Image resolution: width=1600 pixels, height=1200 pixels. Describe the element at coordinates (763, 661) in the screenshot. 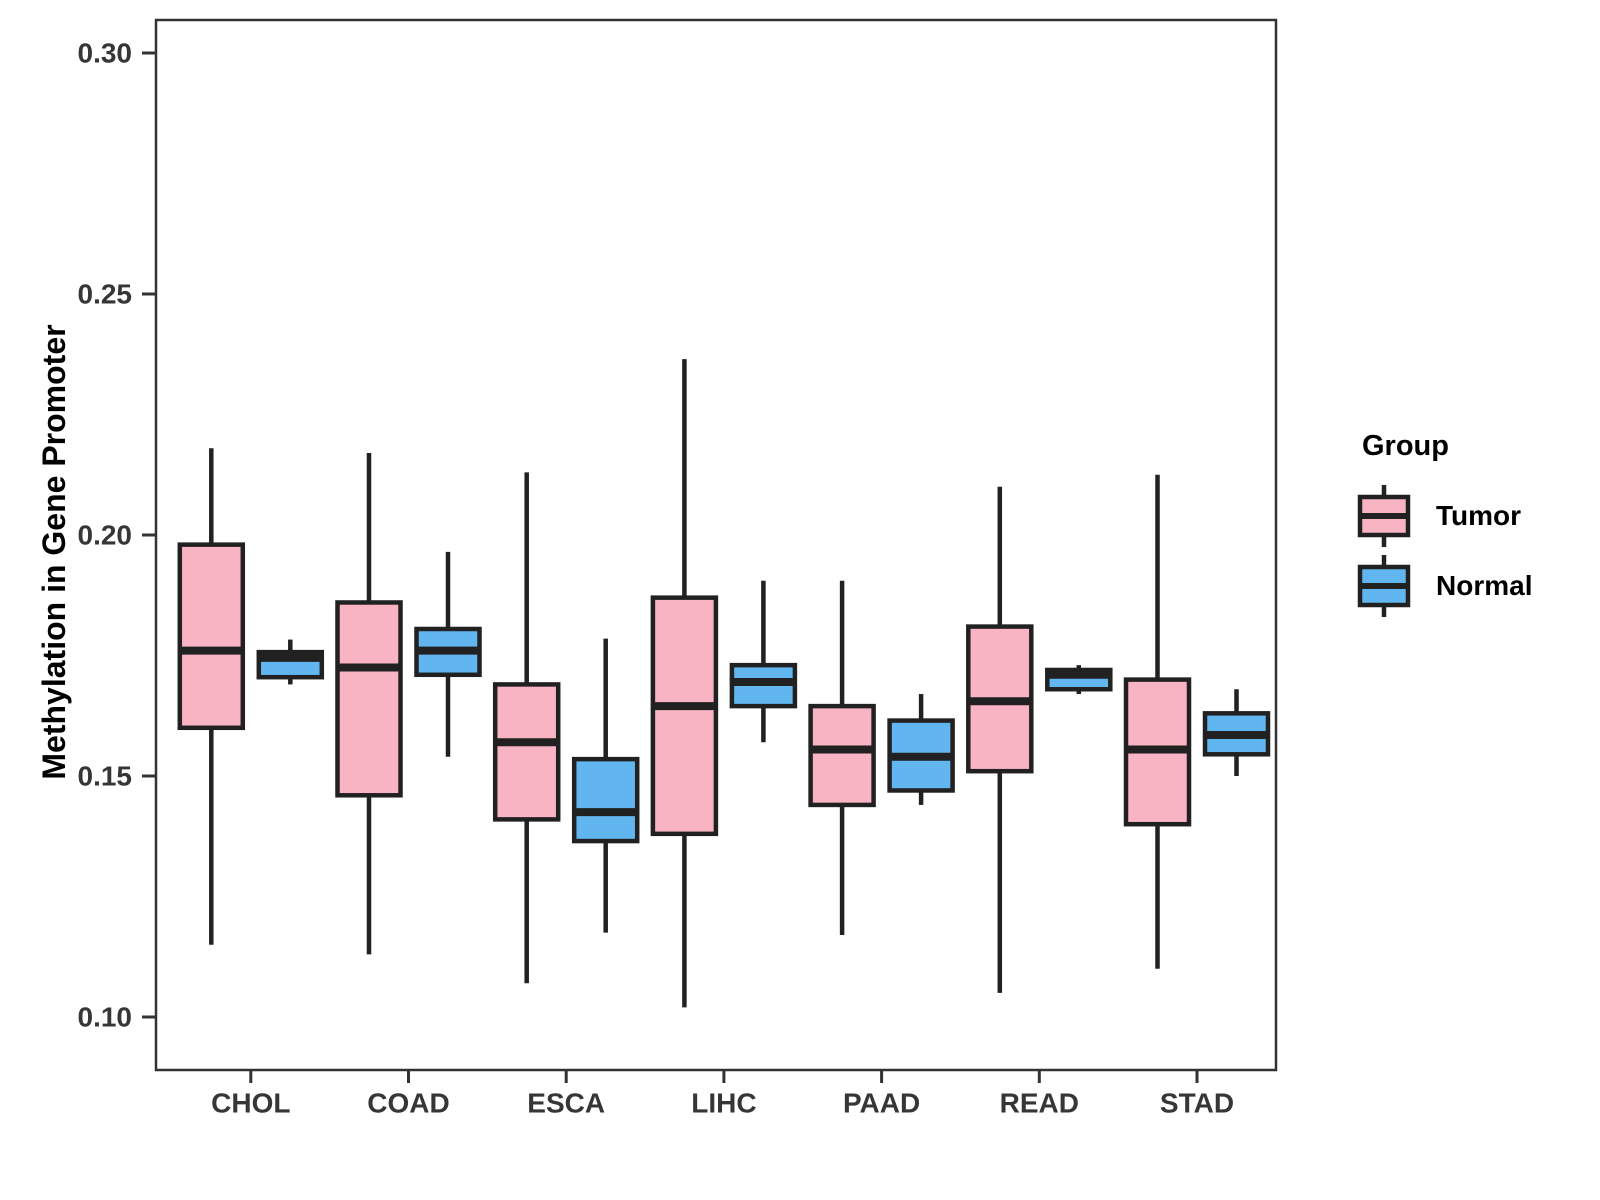

I see `box-lihc-normal` at that location.